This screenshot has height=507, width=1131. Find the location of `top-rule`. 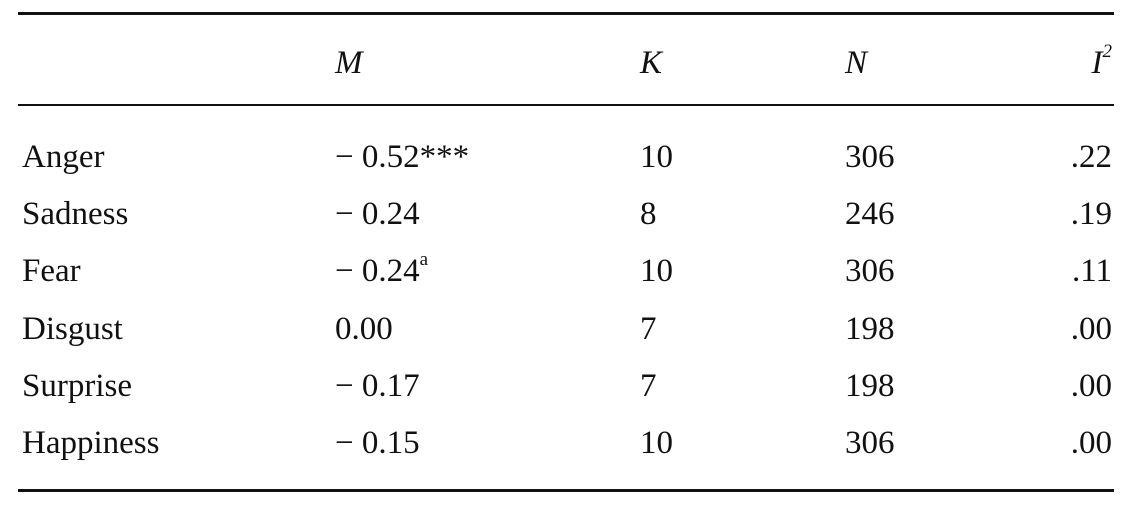

top-rule is located at coordinates (566, 13).